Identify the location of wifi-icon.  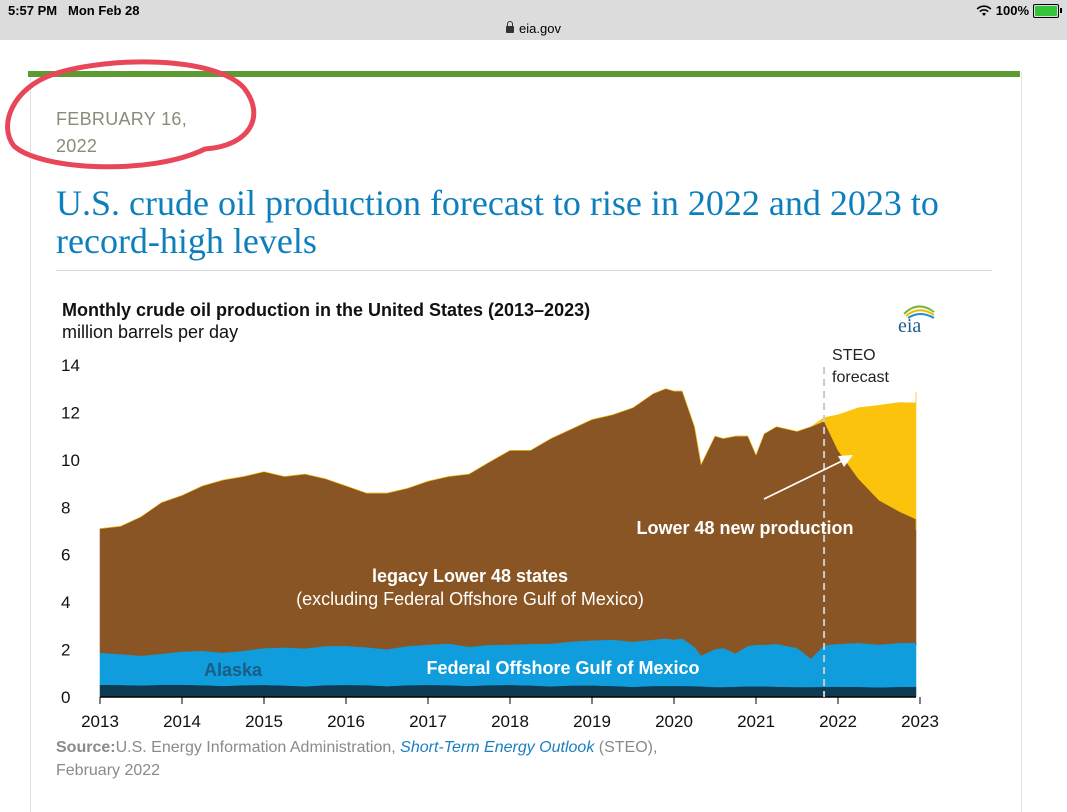
(984, 10).